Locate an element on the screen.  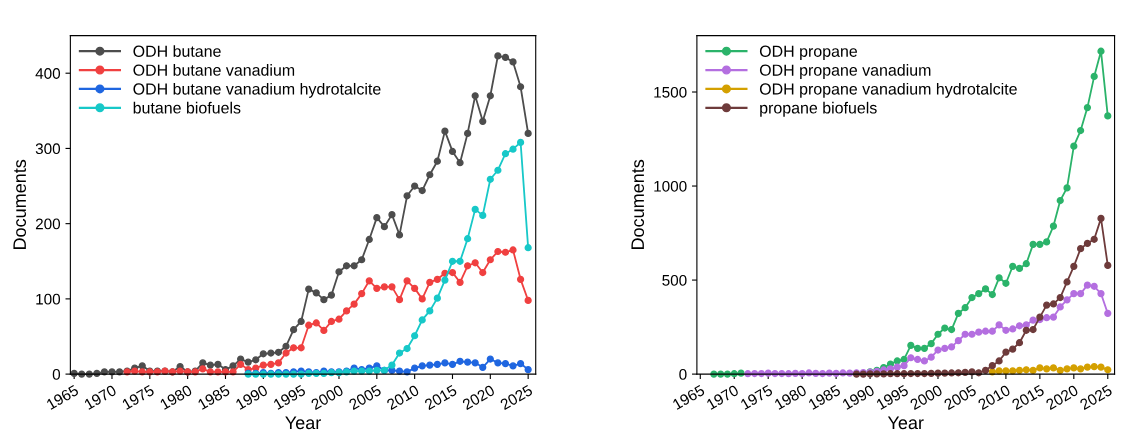
legend-label: ODH butane vanadium is located at coordinates (214, 70).